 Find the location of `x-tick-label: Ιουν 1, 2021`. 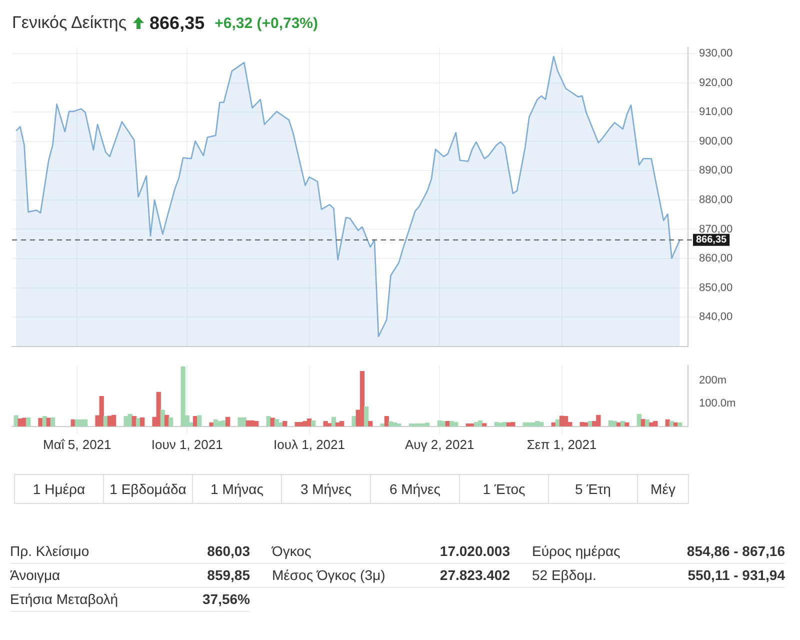

x-tick-label: Ιουν 1, 2021 is located at coordinates (187, 444).